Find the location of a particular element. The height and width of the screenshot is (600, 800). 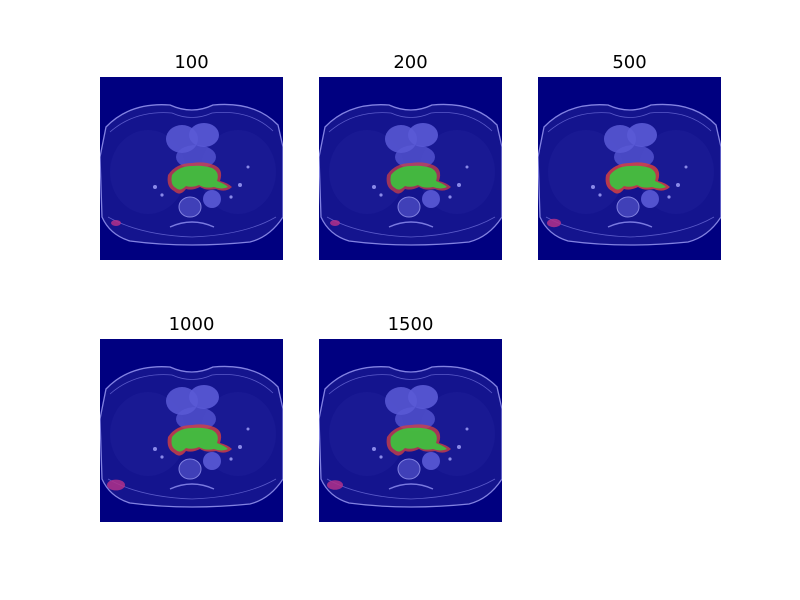

panel-title: 200 is located at coordinates (410, 62).